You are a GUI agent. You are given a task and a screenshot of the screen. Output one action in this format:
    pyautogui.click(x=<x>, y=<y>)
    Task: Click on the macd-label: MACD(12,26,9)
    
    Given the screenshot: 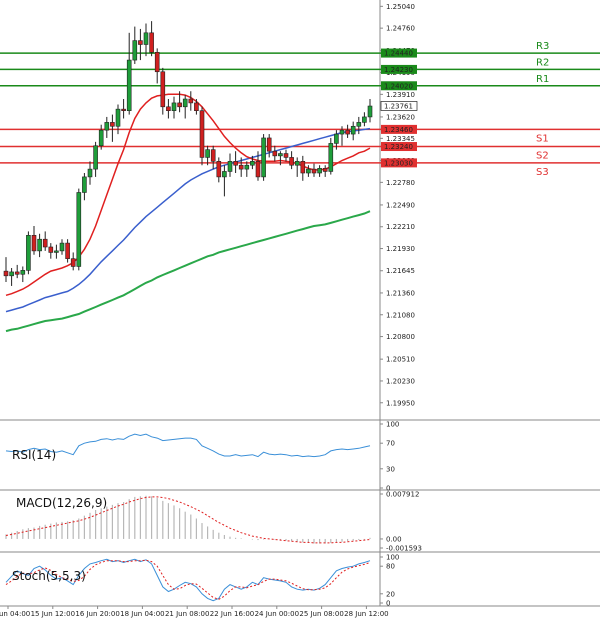 What is the action you would take?
    pyautogui.click(x=61, y=503)
    